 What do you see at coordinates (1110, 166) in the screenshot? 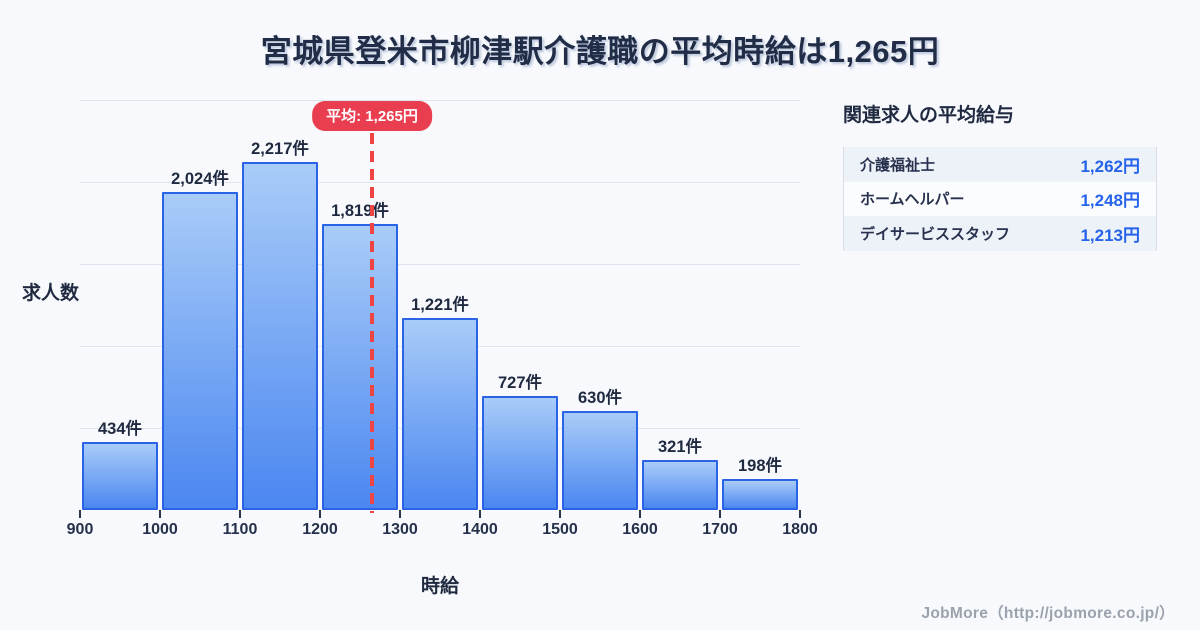
I see `job-wage: 1,262円` at bounding box center [1110, 166].